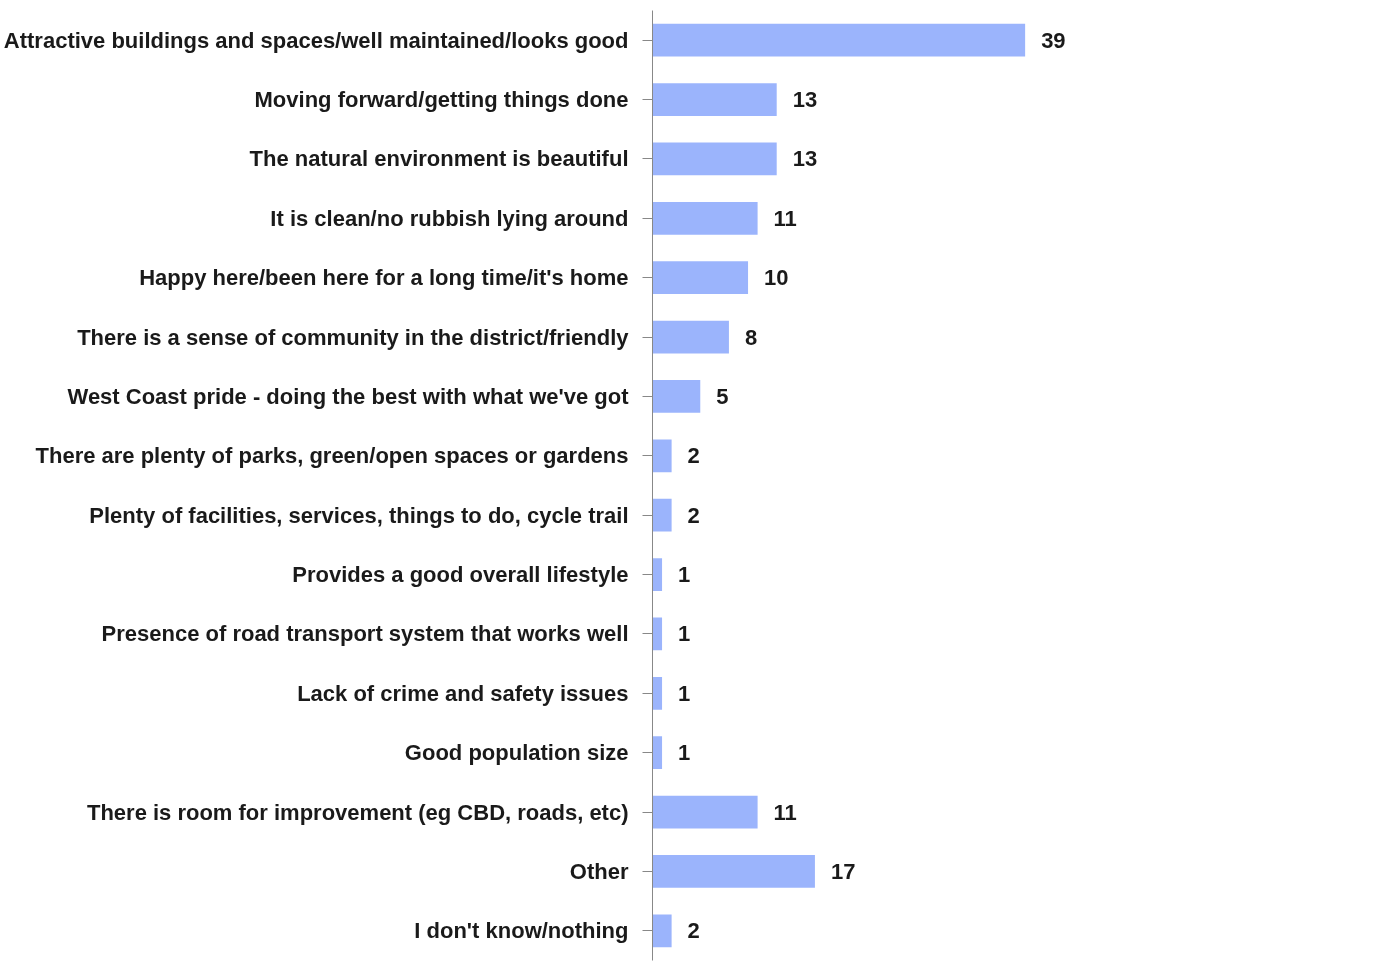 The height and width of the screenshot is (974, 1383). Describe the element at coordinates (1053, 40) in the screenshot. I see `data-label: 39` at that location.